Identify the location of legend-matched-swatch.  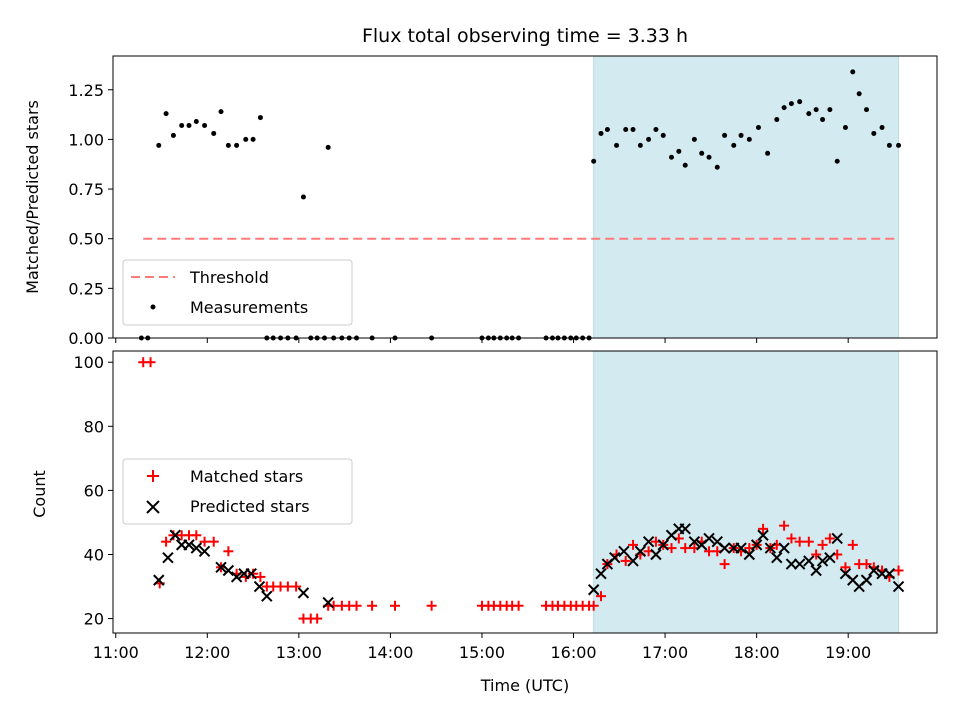
(153, 476).